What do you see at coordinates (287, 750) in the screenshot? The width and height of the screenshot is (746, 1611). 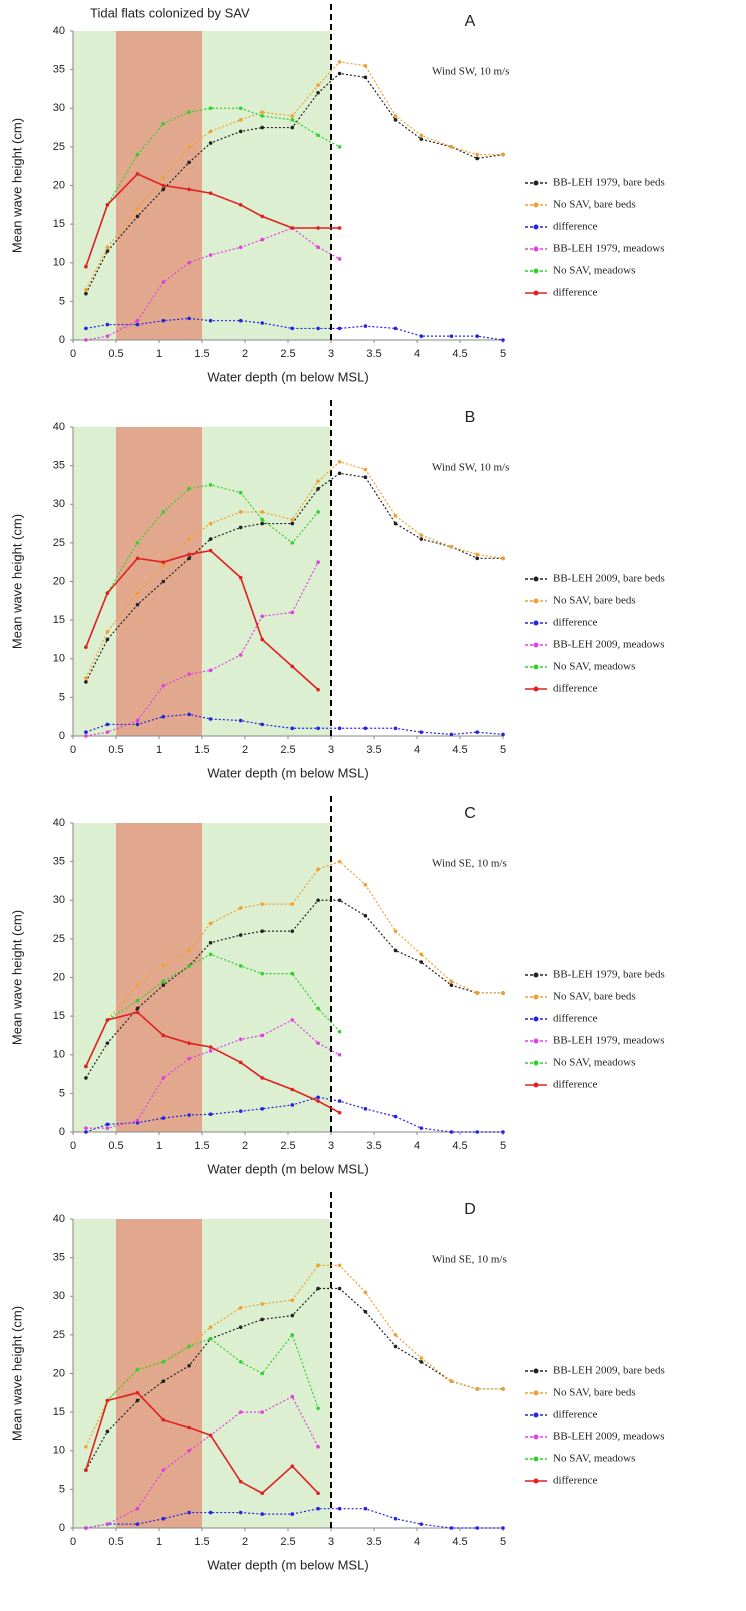 I see `x-tick-label: 2.5` at bounding box center [287, 750].